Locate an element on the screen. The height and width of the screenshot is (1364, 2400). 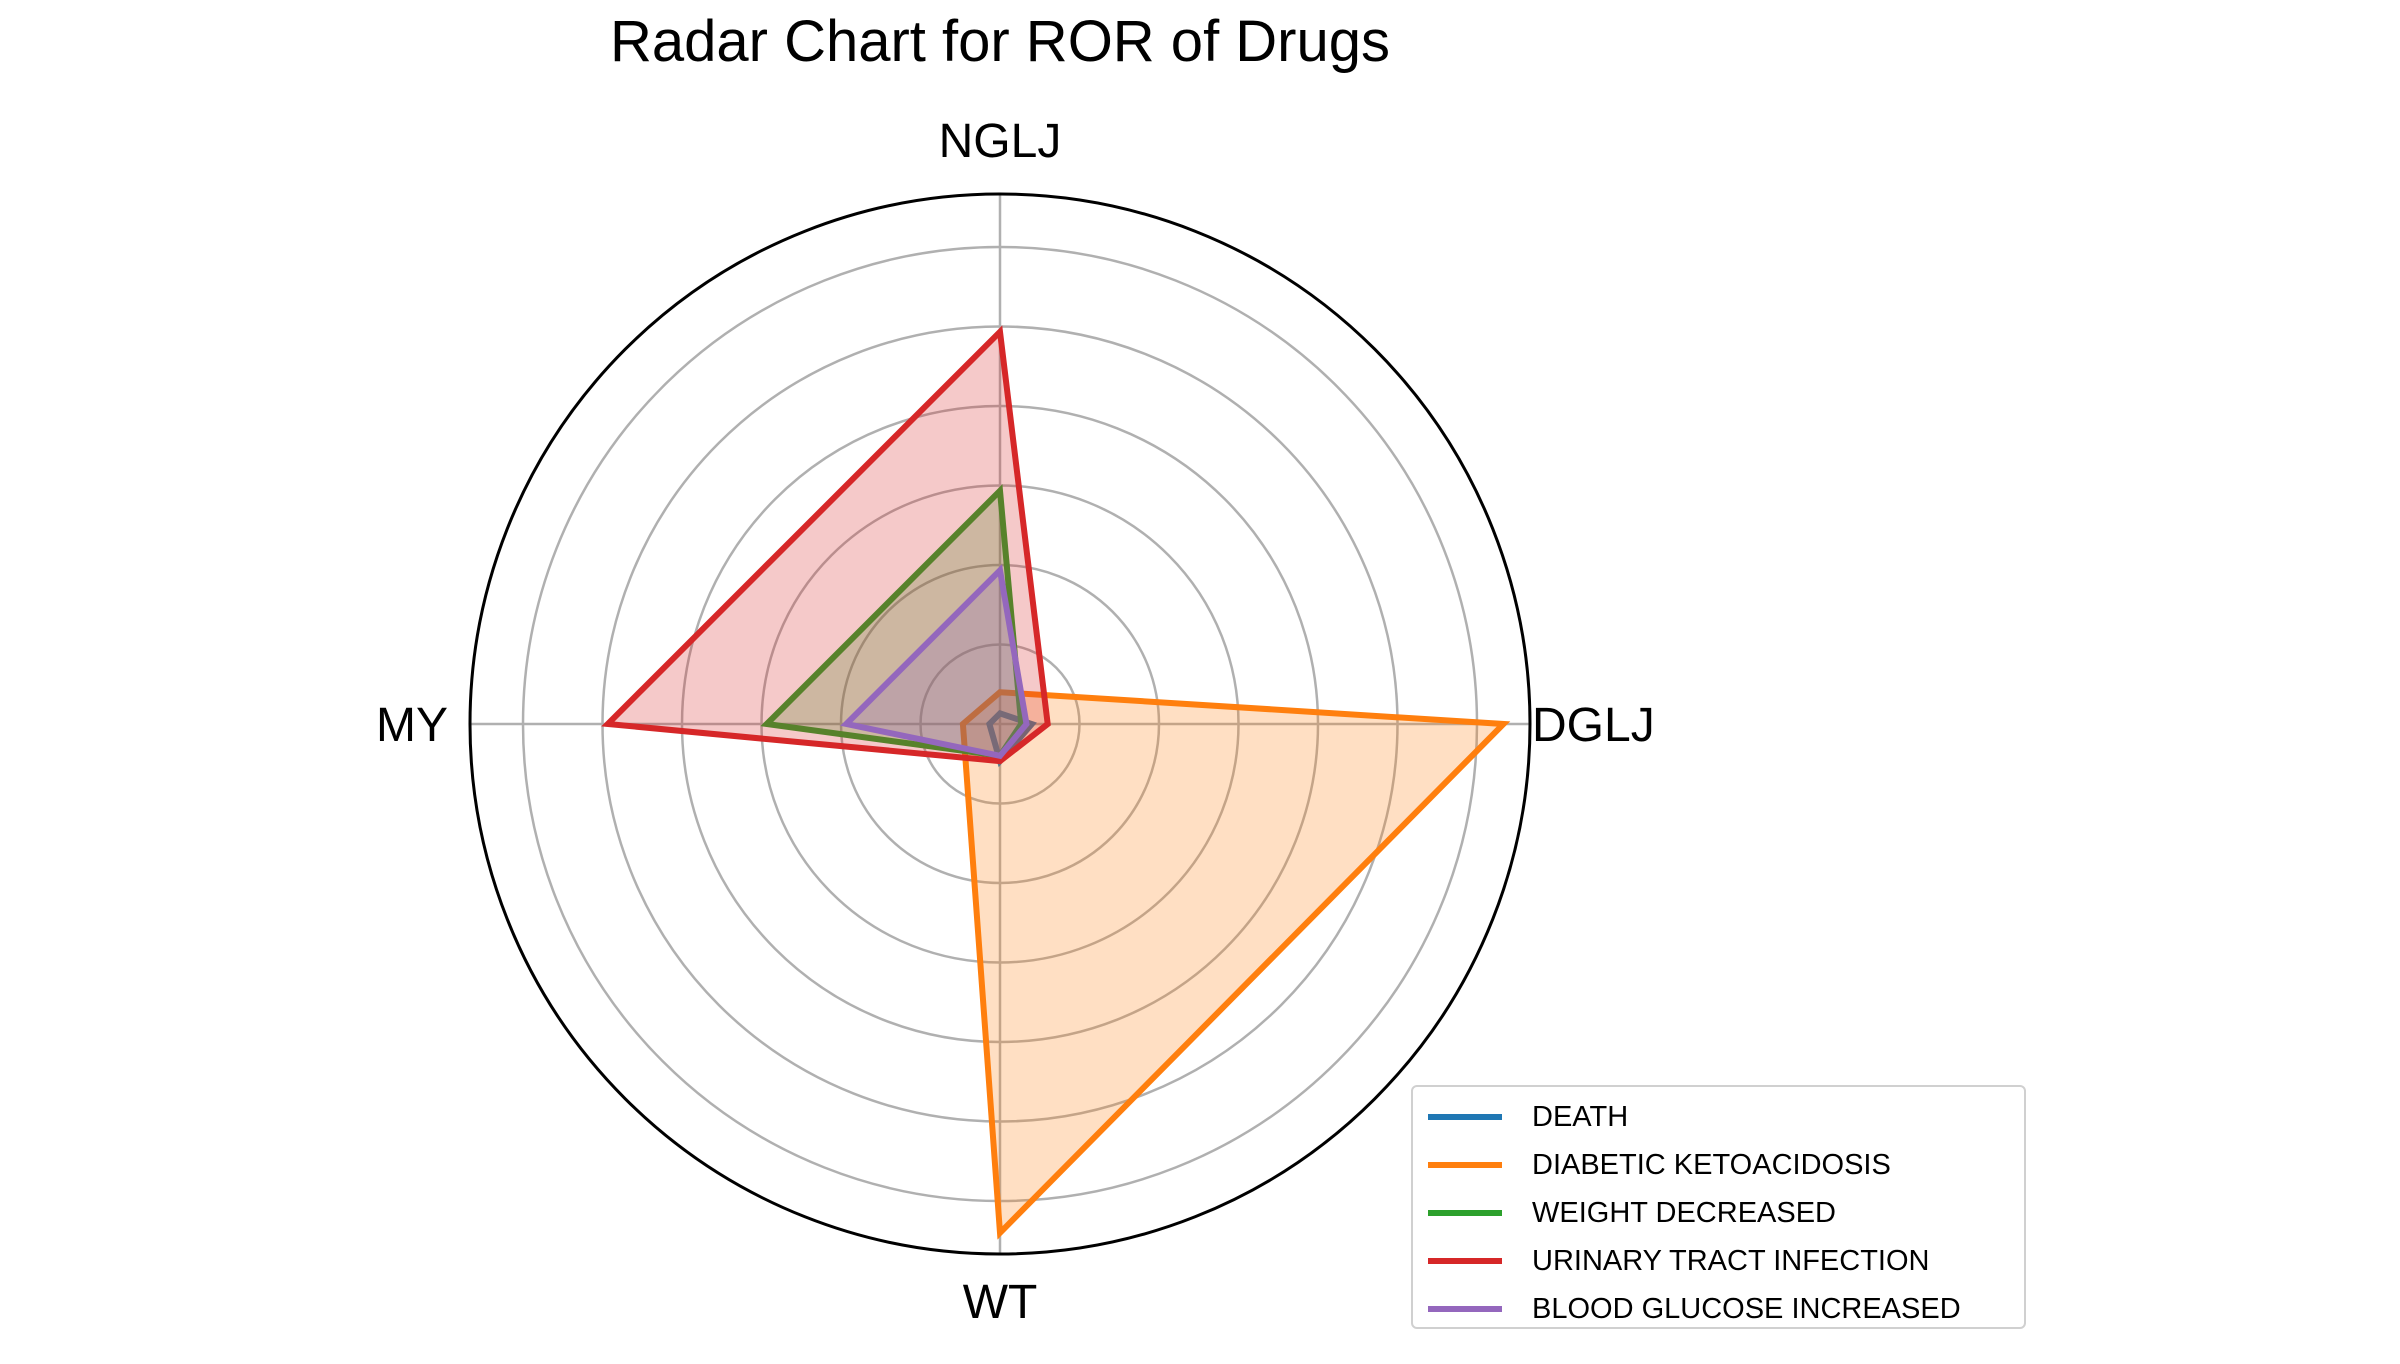
series-fill-blood-glucose-increased is located at coordinates (936, 663).